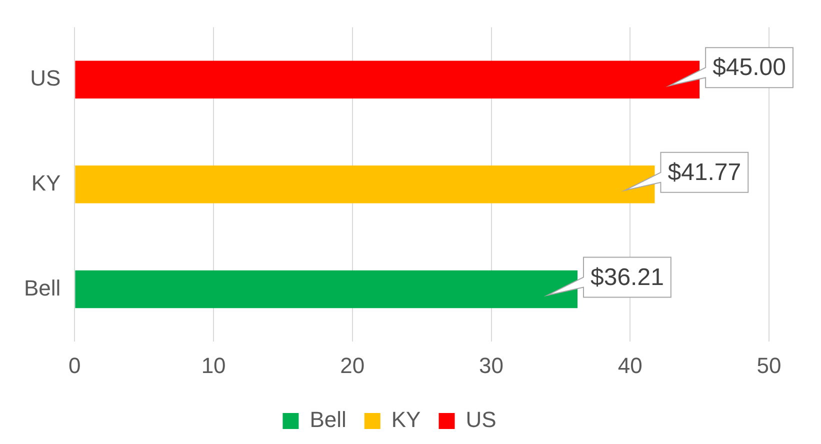 The image size is (821, 444). I want to click on x-tick-label: 40, so click(630, 365).